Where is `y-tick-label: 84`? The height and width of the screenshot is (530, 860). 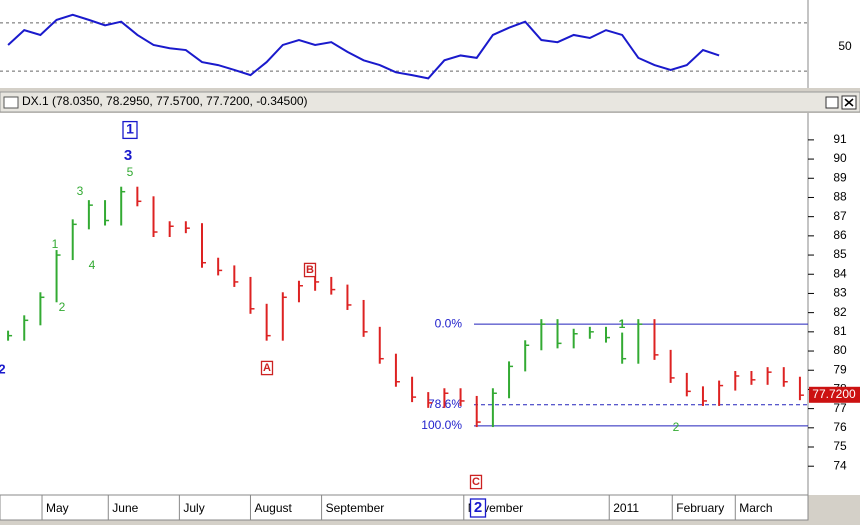
y-tick-label: 84 is located at coordinates (840, 273).